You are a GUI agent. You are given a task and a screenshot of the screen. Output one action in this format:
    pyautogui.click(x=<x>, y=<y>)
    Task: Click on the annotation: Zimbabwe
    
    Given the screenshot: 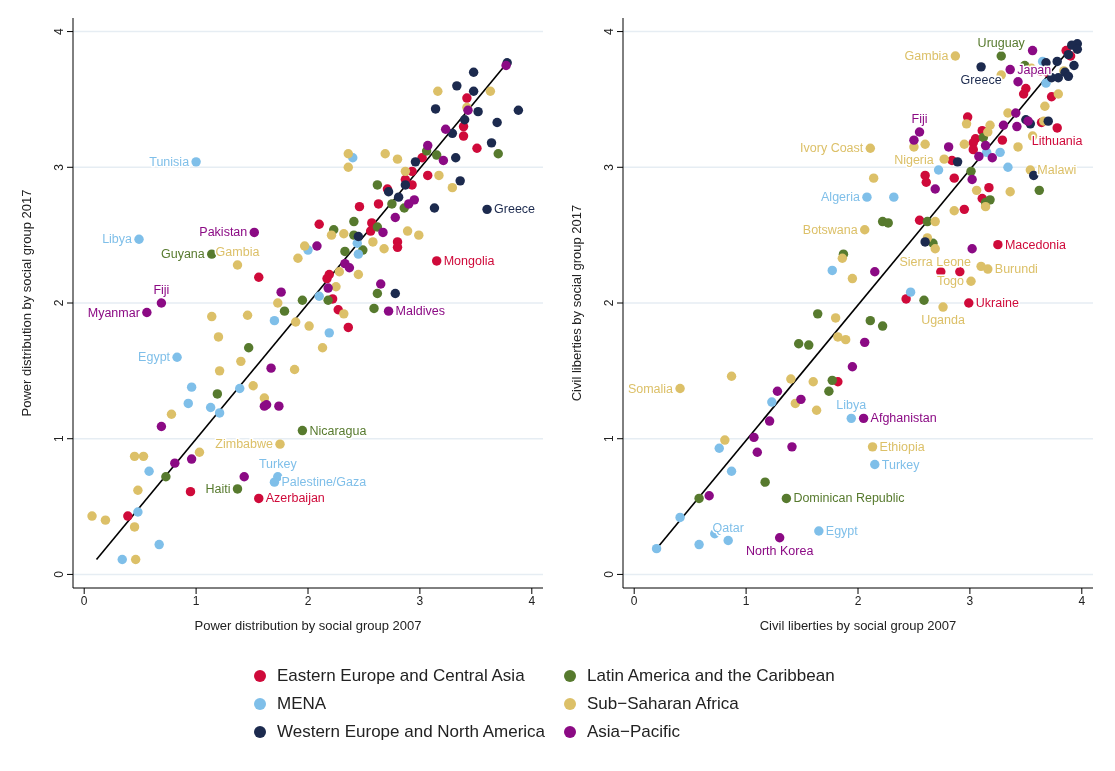 What is the action you would take?
    pyautogui.click(x=244, y=444)
    